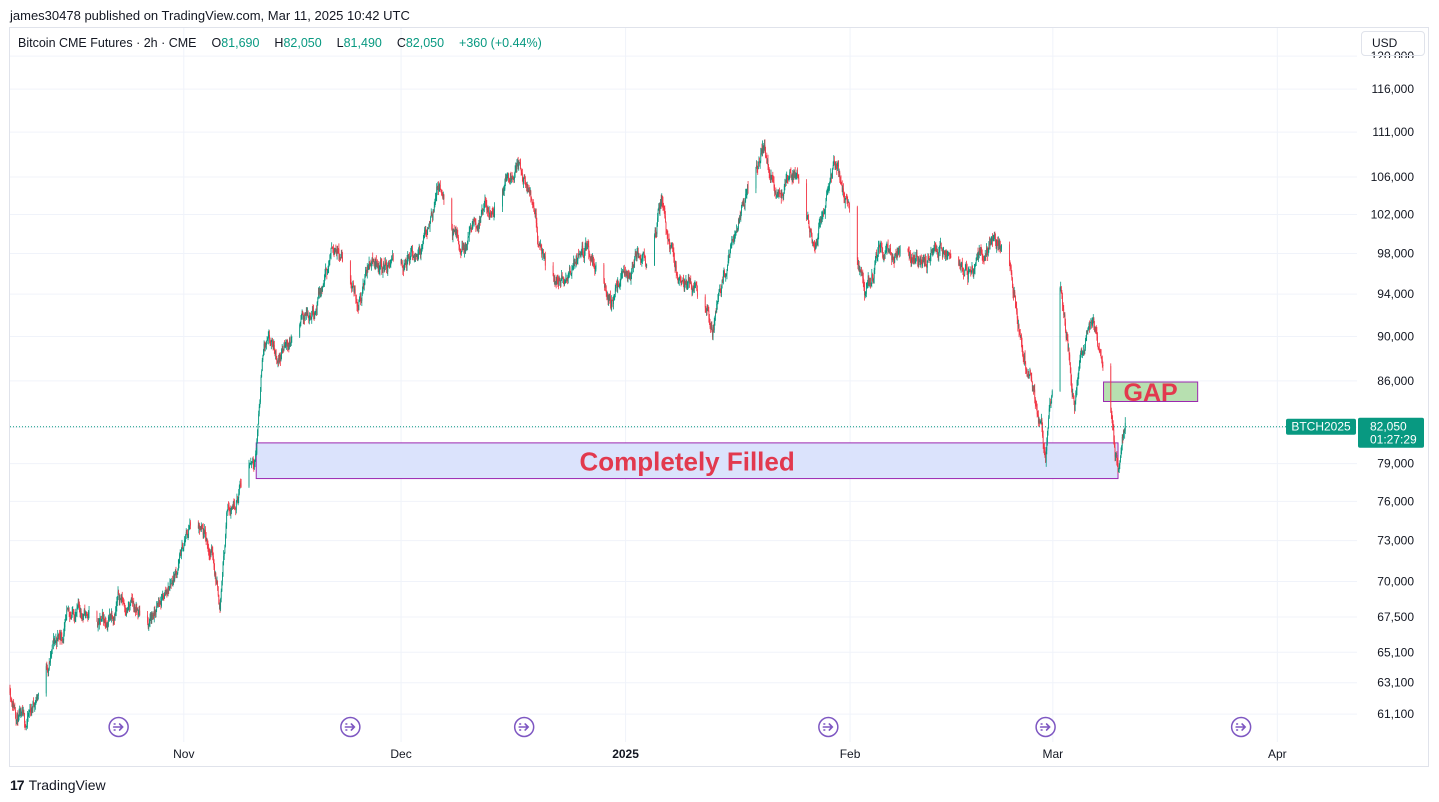 This screenshot has height=802, width=1439. I want to click on currency-button: USD, so click(1393, 43).